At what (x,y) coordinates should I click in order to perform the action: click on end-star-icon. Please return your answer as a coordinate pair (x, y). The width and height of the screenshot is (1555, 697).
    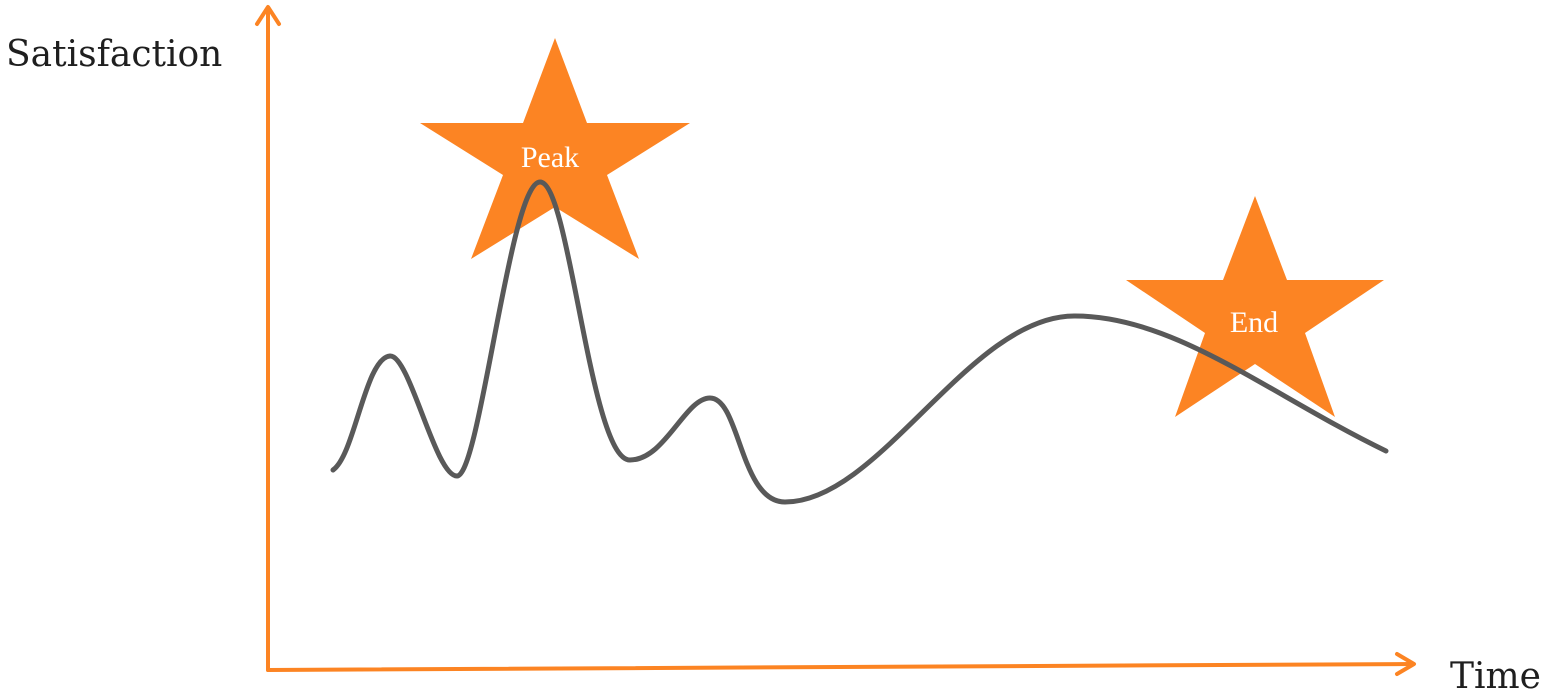
    Looking at the image, I should click on (1255, 306).